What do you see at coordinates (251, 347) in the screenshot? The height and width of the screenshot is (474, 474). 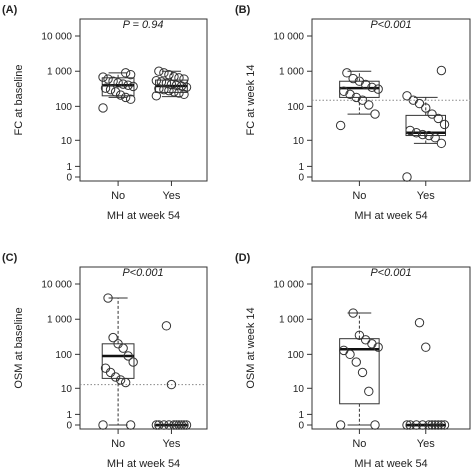 I see `y-axis-title: OSM at week 14` at bounding box center [251, 347].